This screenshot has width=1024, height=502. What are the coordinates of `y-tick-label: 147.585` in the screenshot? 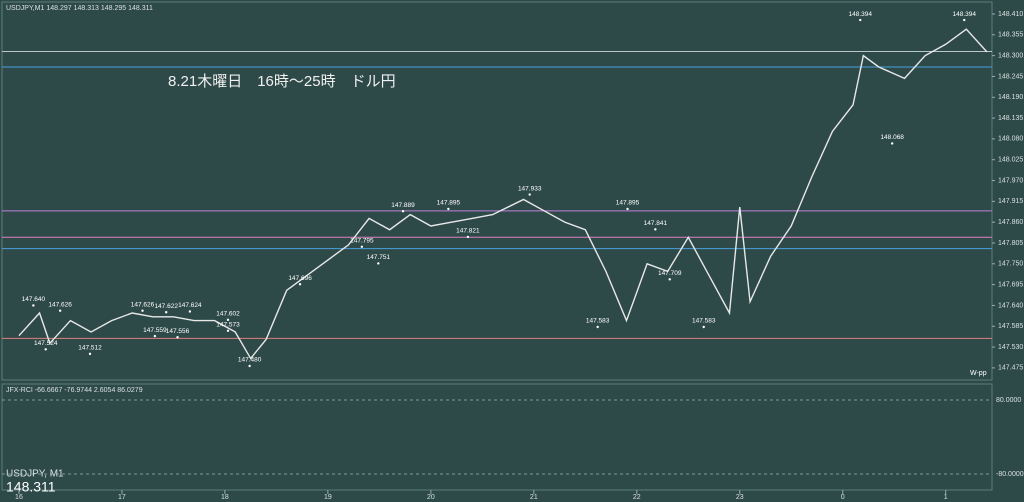 It's located at (1010, 326).